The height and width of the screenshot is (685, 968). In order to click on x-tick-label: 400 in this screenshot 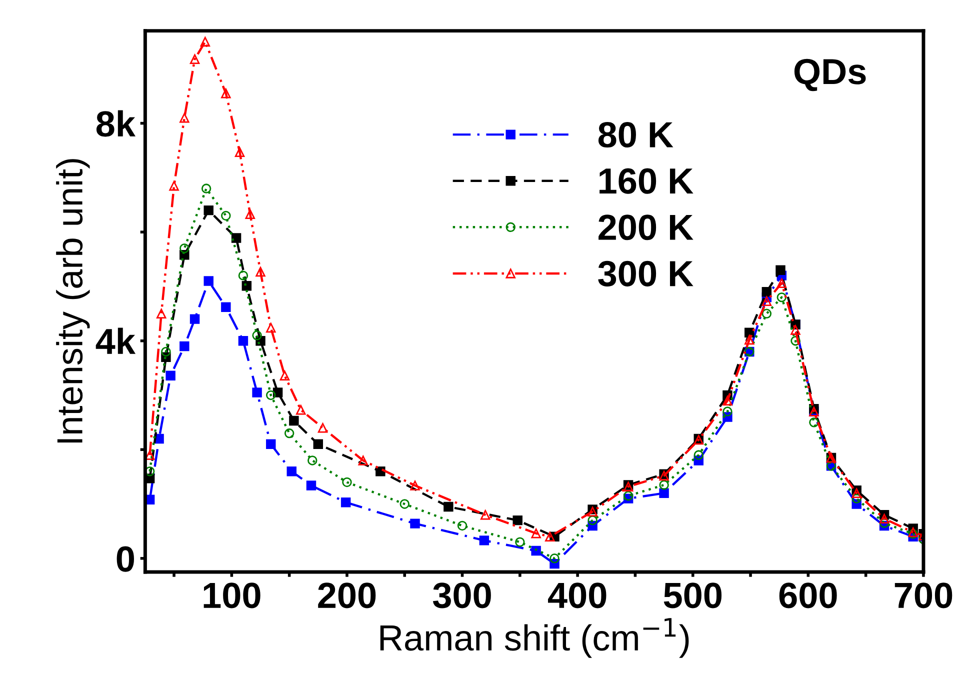, I will do `click(577, 595)`.